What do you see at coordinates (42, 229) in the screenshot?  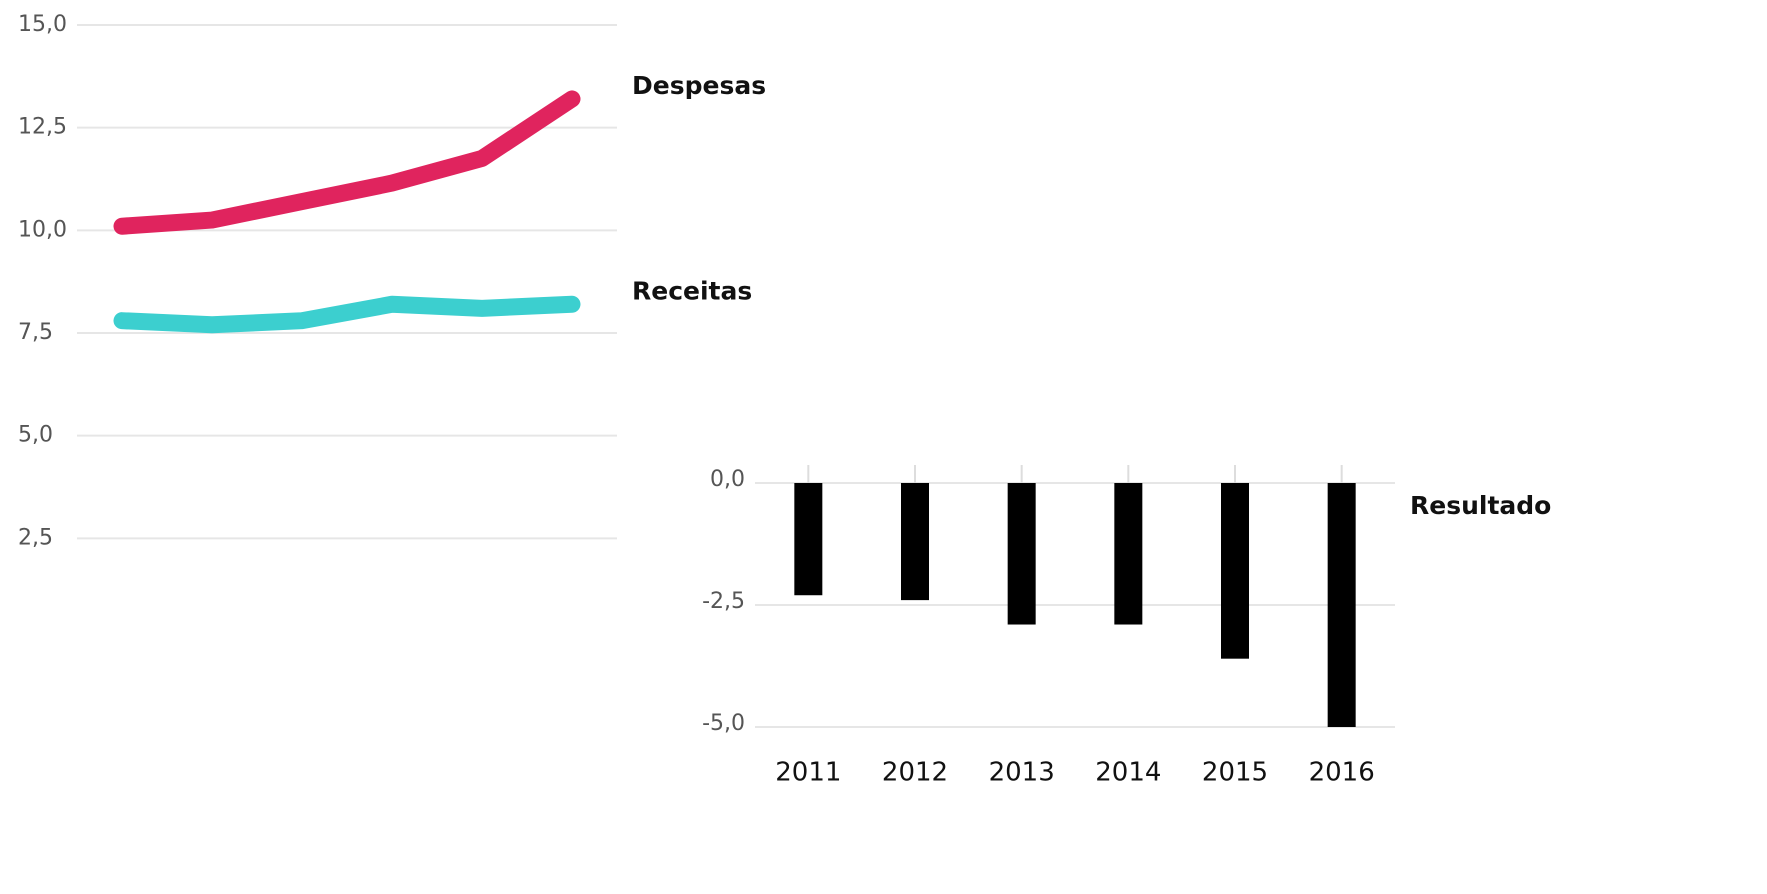 I see `y-tick-label: 10,0` at bounding box center [42, 229].